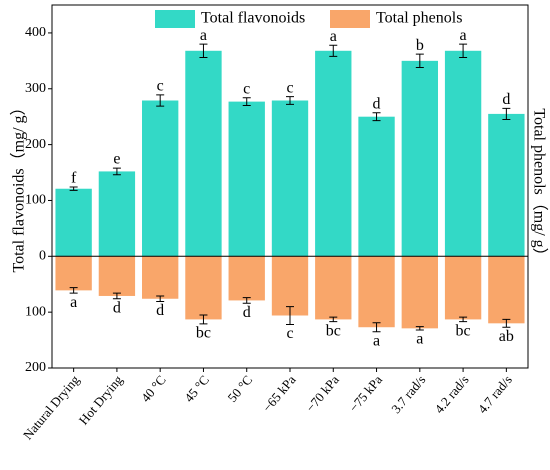 The image size is (550, 470). Describe the element at coordinates (42, 256) in the screenshot. I see `y-tick-label: 0` at that location.